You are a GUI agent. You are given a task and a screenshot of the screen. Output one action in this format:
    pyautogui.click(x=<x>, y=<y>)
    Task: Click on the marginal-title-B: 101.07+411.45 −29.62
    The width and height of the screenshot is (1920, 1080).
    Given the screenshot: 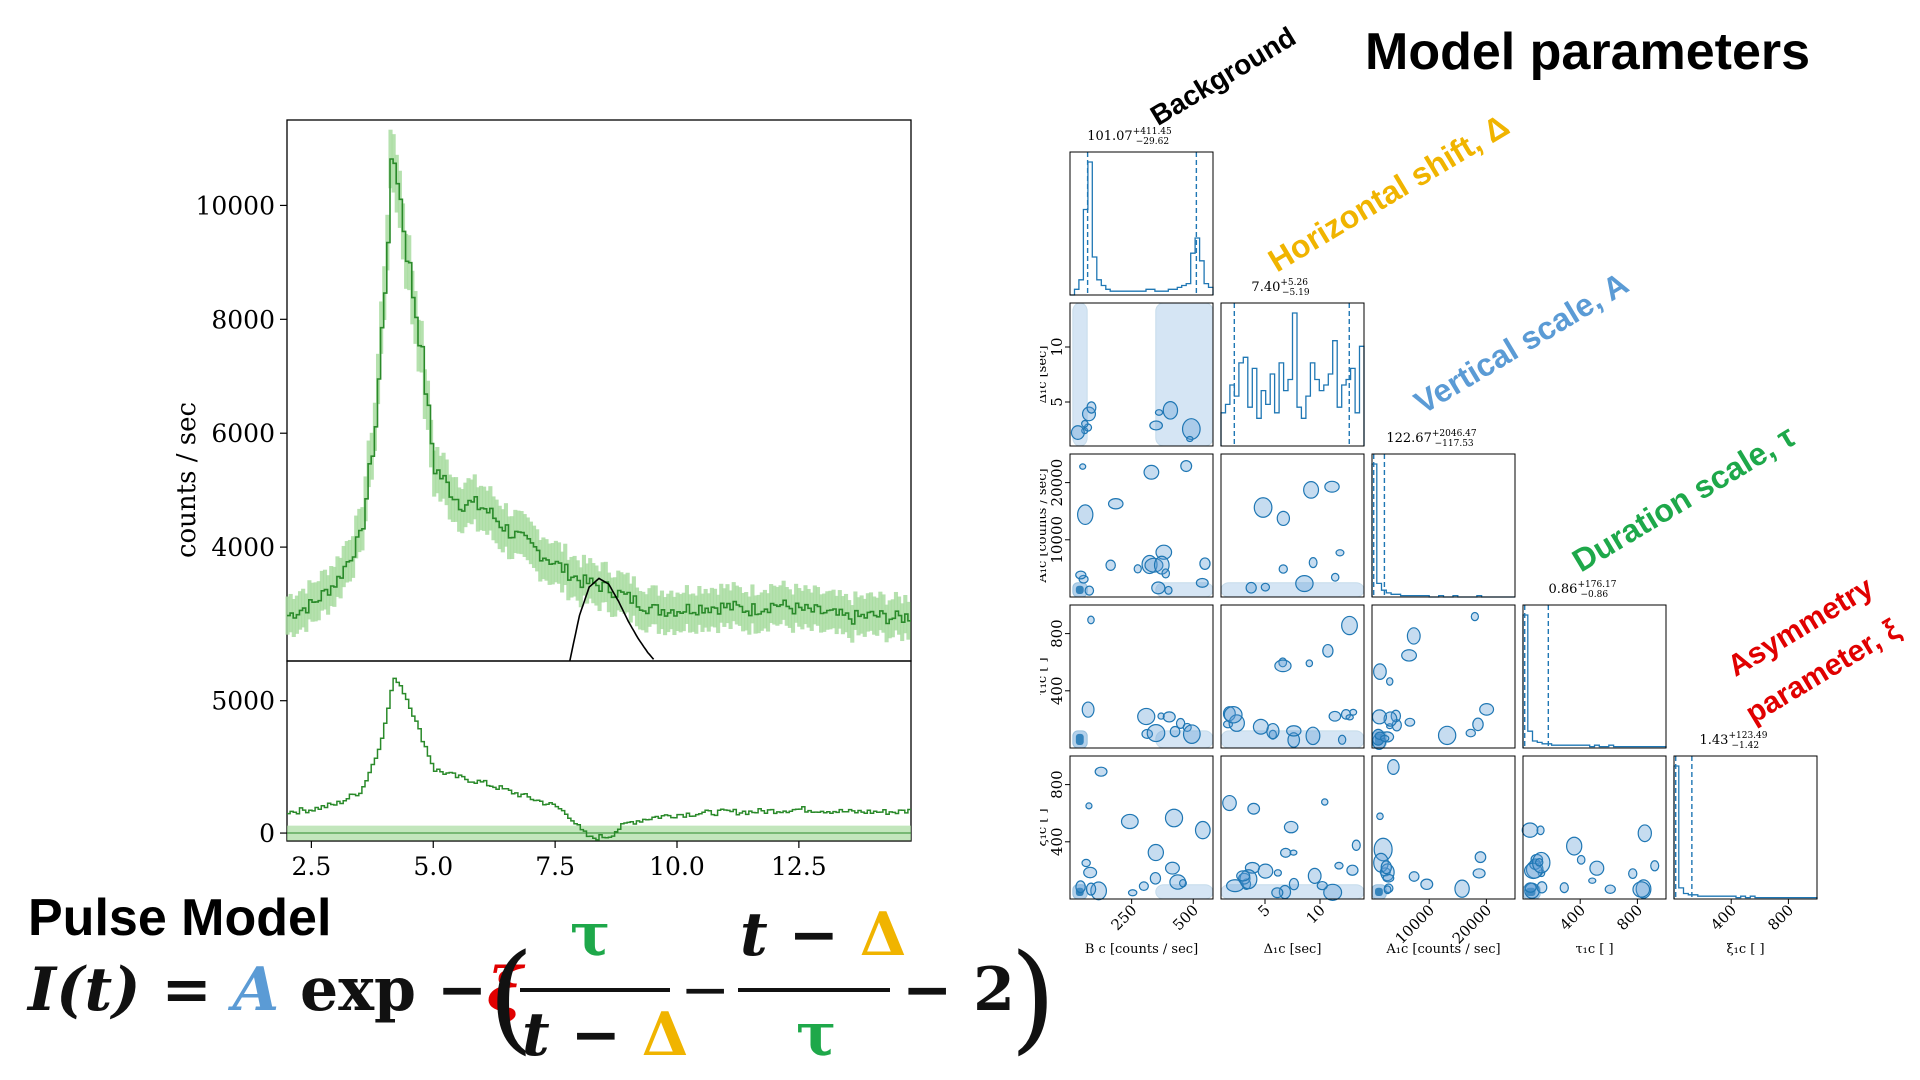 What is the action you would take?
    pyautogui.click(x=1129, y=137)
    